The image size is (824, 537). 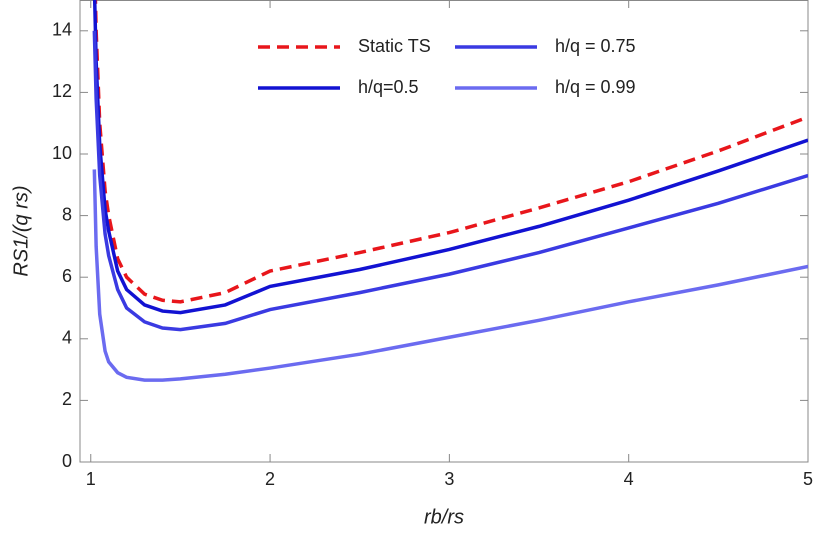 What do you see at coordinates (444, 517) in the screenshot?
I see `x-axis-label: rb/rs` at bounding box center [444, 517].